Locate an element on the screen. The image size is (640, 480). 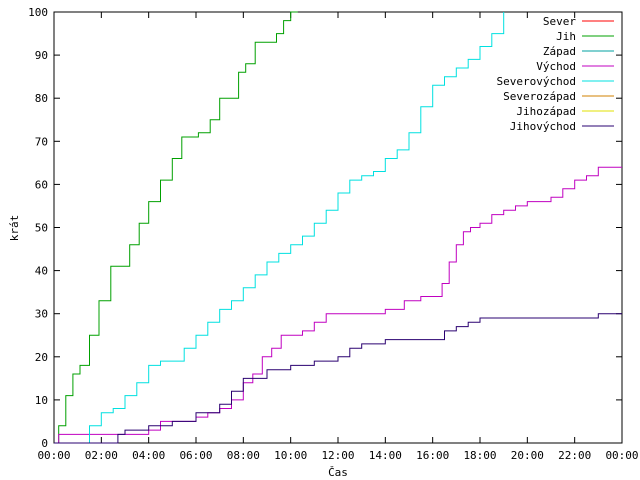
y-axis-label: krát is located at coordinates (14, 228).